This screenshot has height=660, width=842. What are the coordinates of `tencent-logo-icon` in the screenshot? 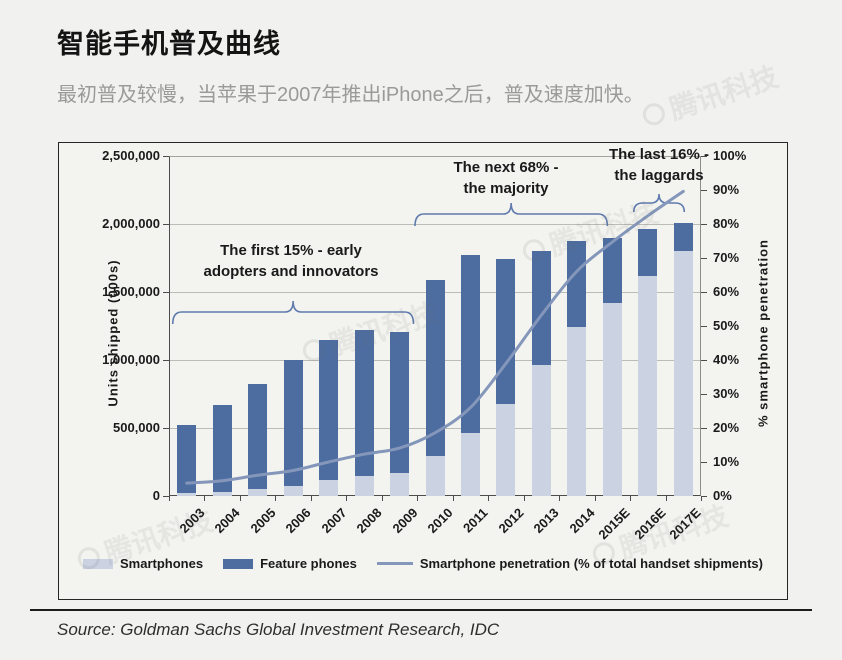 It's located at (654, 114).